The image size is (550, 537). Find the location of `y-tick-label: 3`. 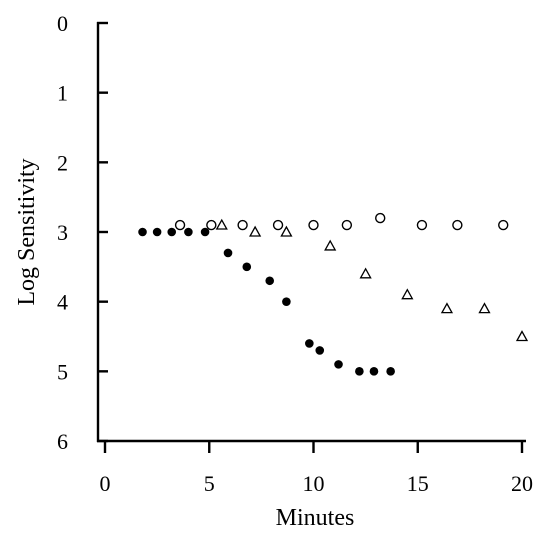

y-tick-label: 3 is located at coordinates (62, 232).